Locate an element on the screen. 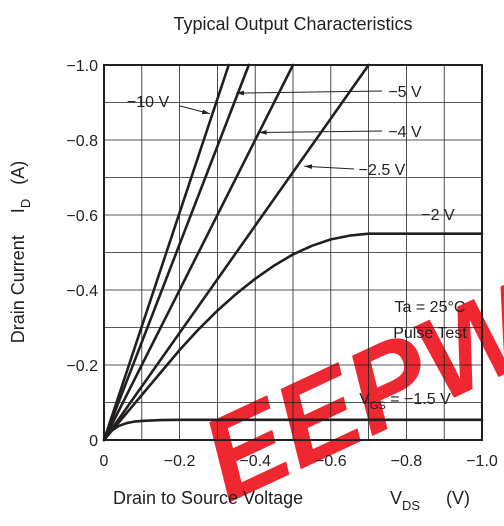 The height and width of the screenshot is (526, 504). y-axis-label: Drain Current ID (A) is located at coordinates (20, 252).